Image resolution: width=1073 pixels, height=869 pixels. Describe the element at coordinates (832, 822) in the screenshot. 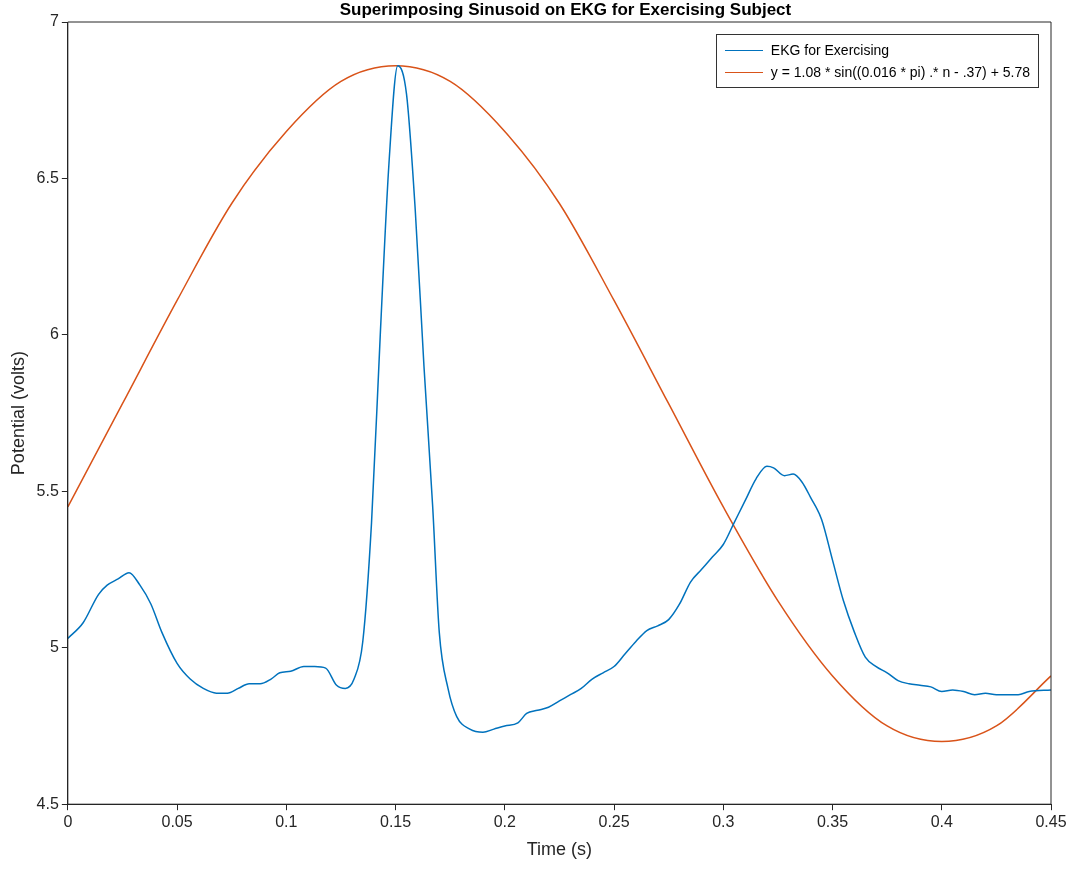

I see `x-tick-label: 0.35` at that location.